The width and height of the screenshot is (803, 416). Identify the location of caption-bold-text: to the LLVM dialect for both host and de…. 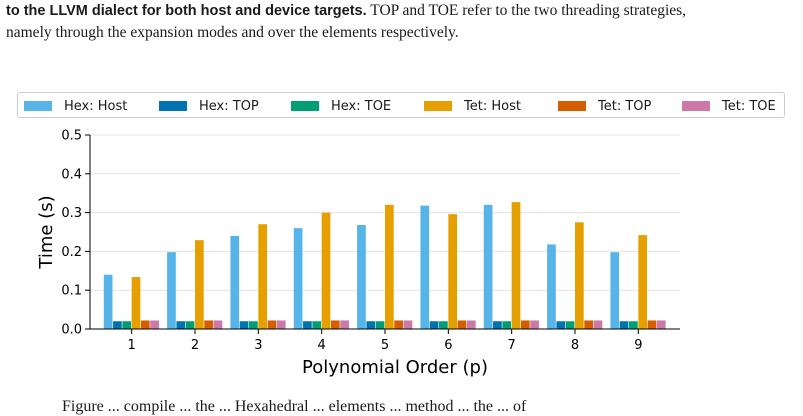
(186, 11).